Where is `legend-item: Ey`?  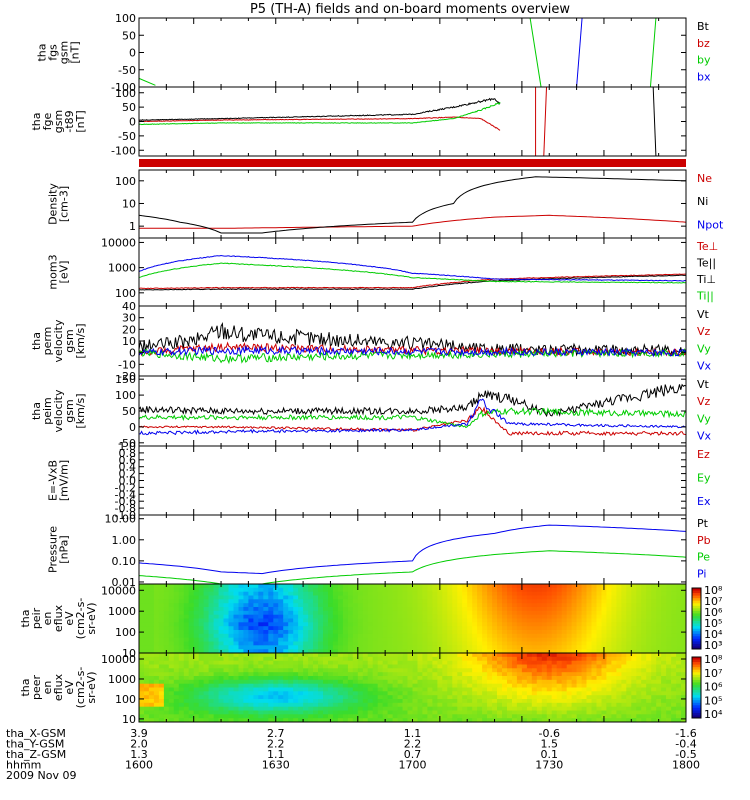
legend-item: Ey is located at coordinates (704, 478).